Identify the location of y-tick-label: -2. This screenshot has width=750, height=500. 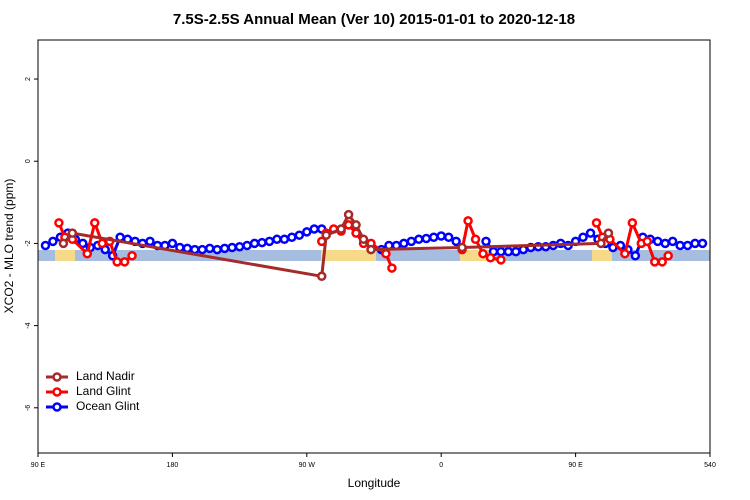
(28, 243).